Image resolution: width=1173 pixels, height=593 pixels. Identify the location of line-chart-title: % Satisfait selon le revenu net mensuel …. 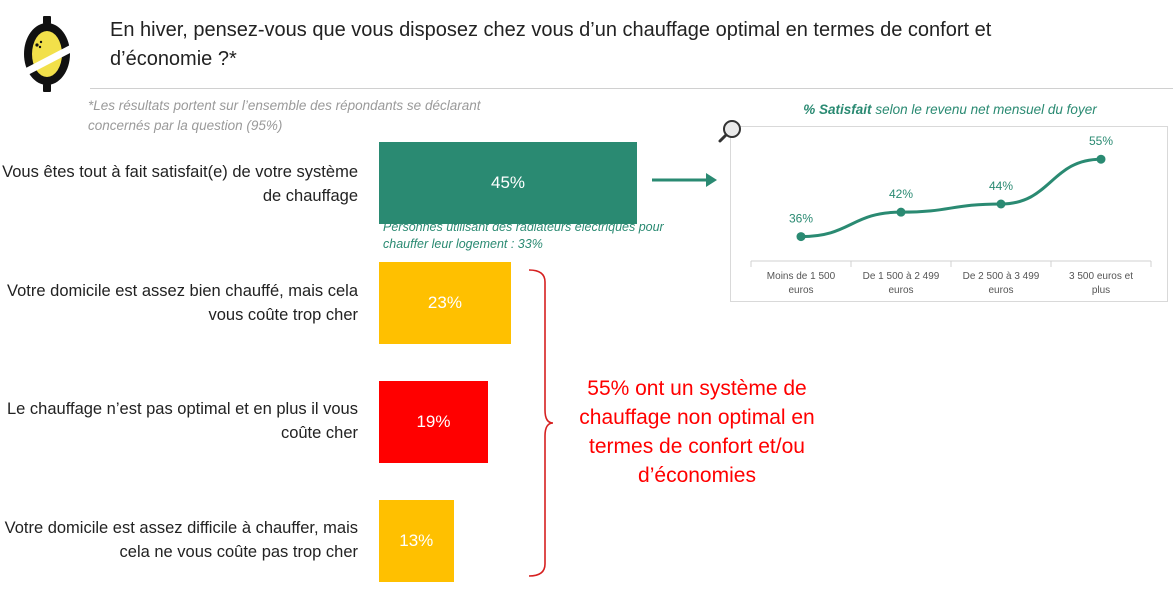
(950, 109).